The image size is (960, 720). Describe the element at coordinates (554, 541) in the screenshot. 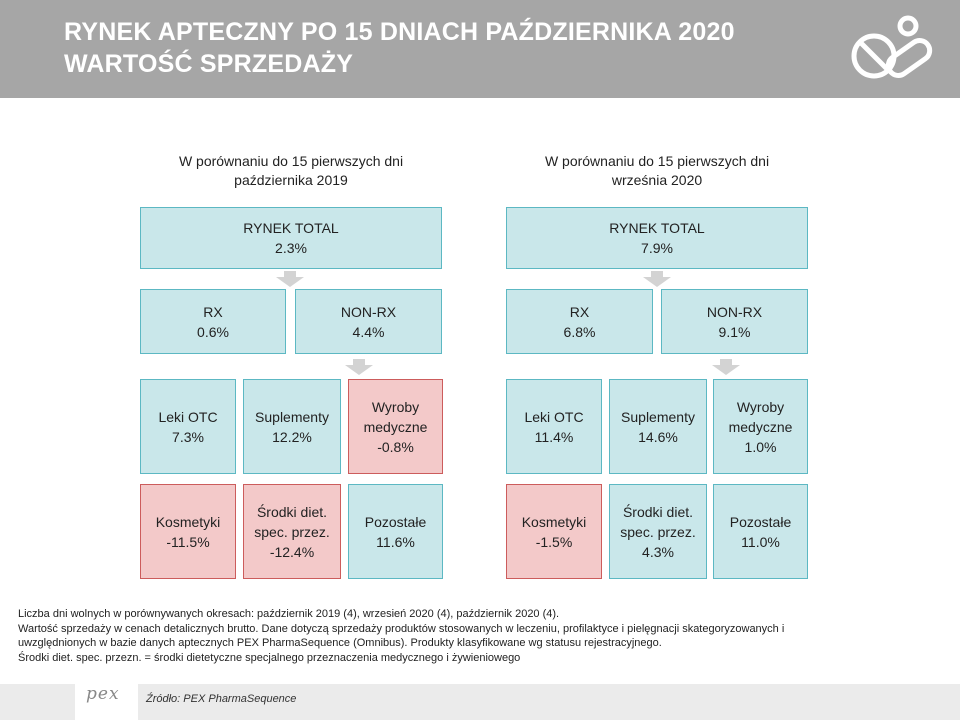

I see `kosm-value: -1.5%` at that location.